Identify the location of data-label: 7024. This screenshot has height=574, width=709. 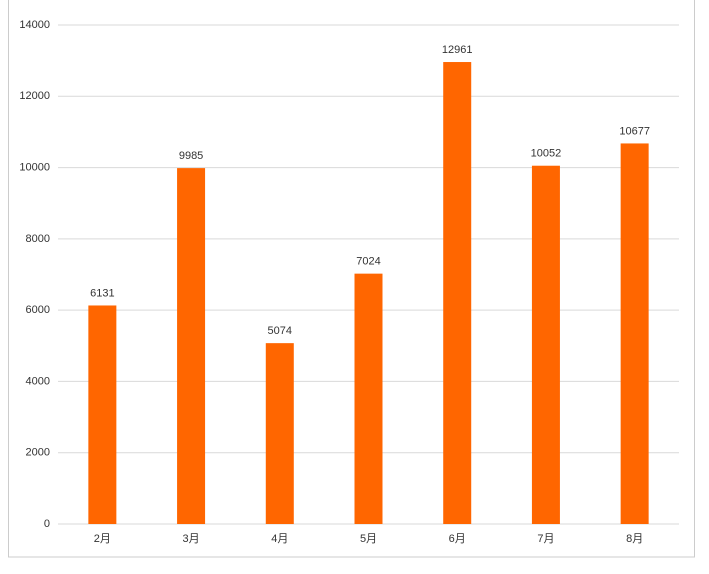
(368, 262).